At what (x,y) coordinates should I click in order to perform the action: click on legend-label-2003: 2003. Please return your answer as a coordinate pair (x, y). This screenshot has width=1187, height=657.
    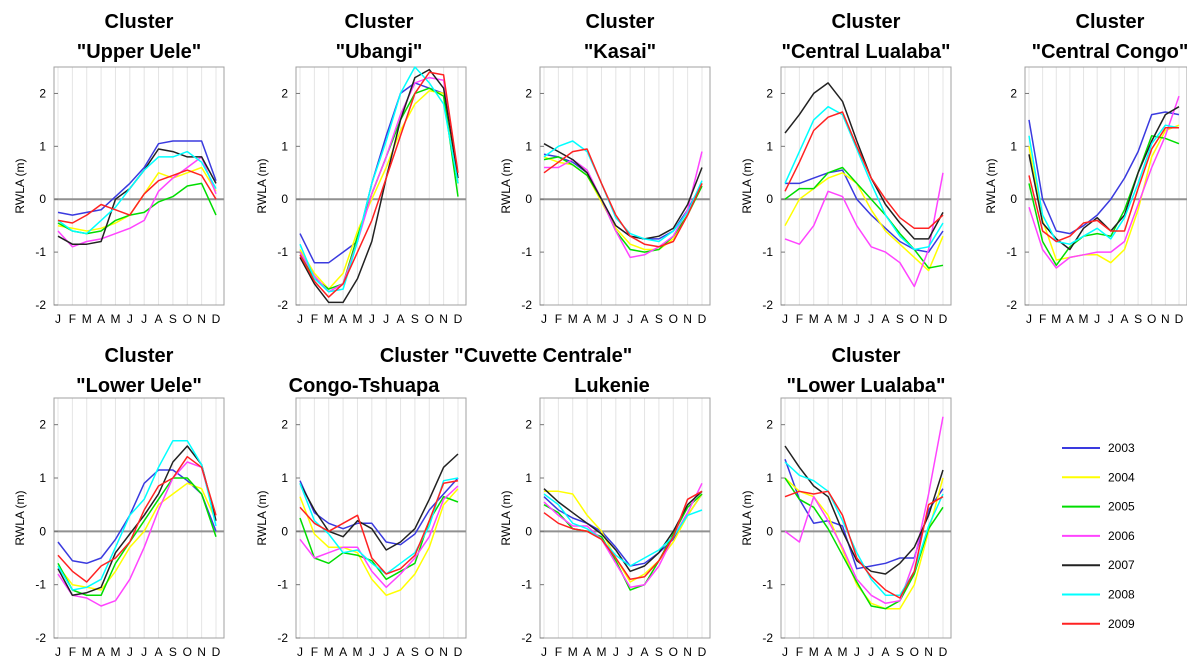
    Looking at the image, I should click on (1121, 448).